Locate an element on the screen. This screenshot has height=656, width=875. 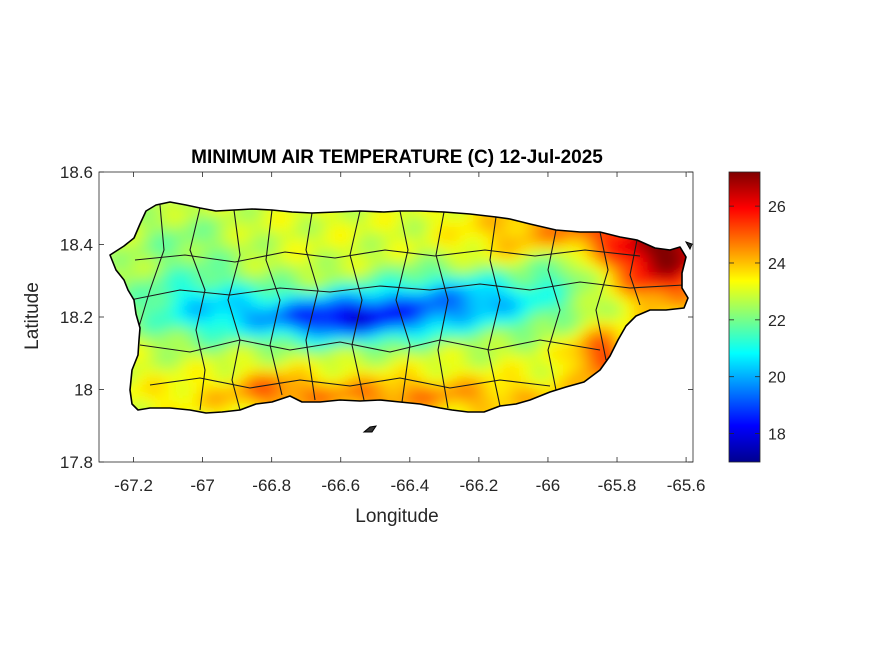
y-tick-label: 18.4 is located at coordinates (76, 245).